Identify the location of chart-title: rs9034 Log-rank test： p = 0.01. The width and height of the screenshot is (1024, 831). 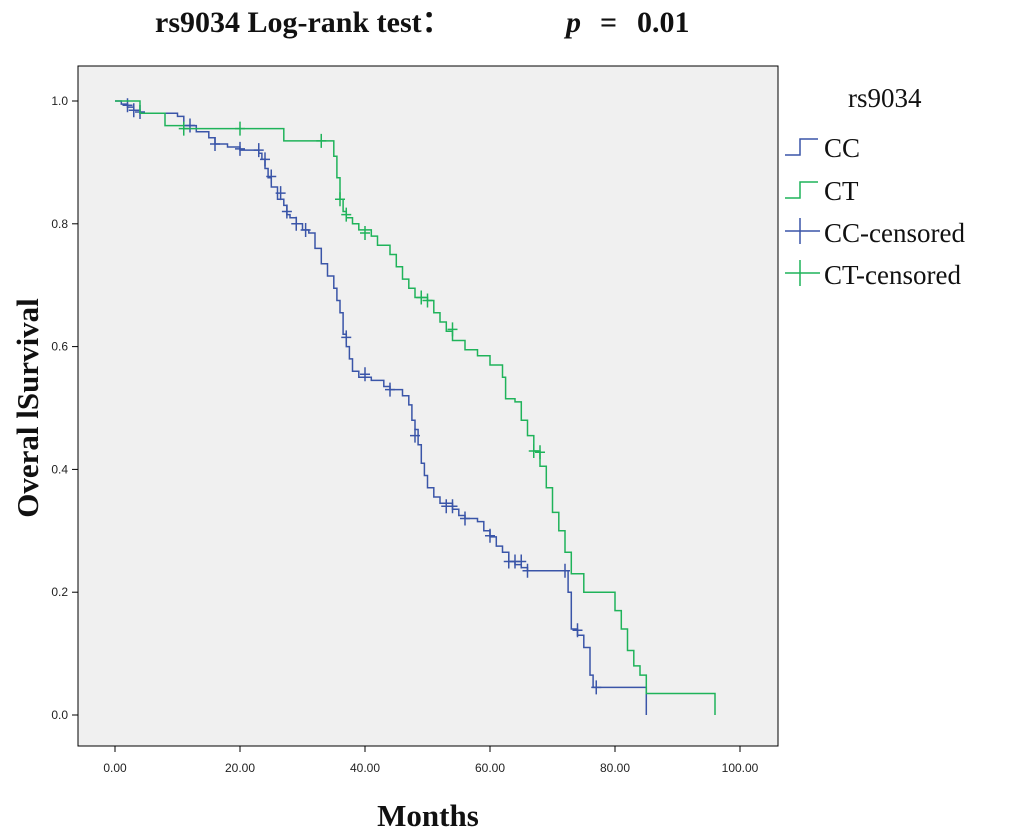
(422, 22).